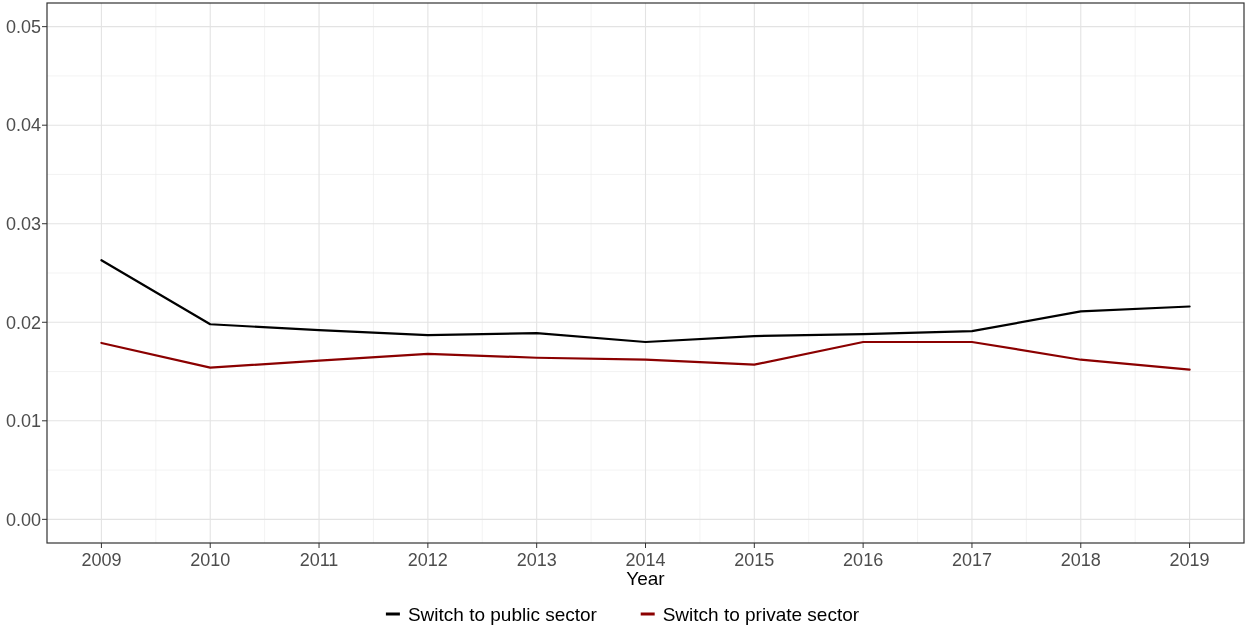 This screenshot has width=1247, height=628. I want to click on x-tick-label: 2018, so click(1080, 560).